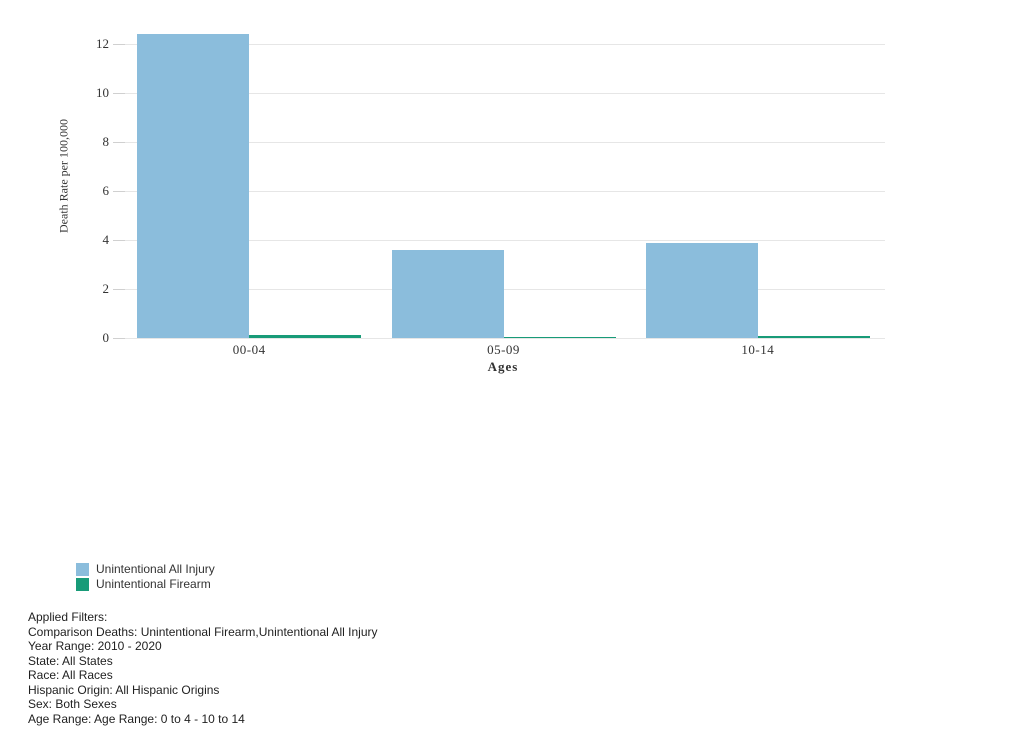 The height and width of the screenshot is (741, 1024). What do you see at coordinates (447, 293) in the screenshot?
I see `bar-05-09-unintentional-all-injury` at bounding box center [447, 293].